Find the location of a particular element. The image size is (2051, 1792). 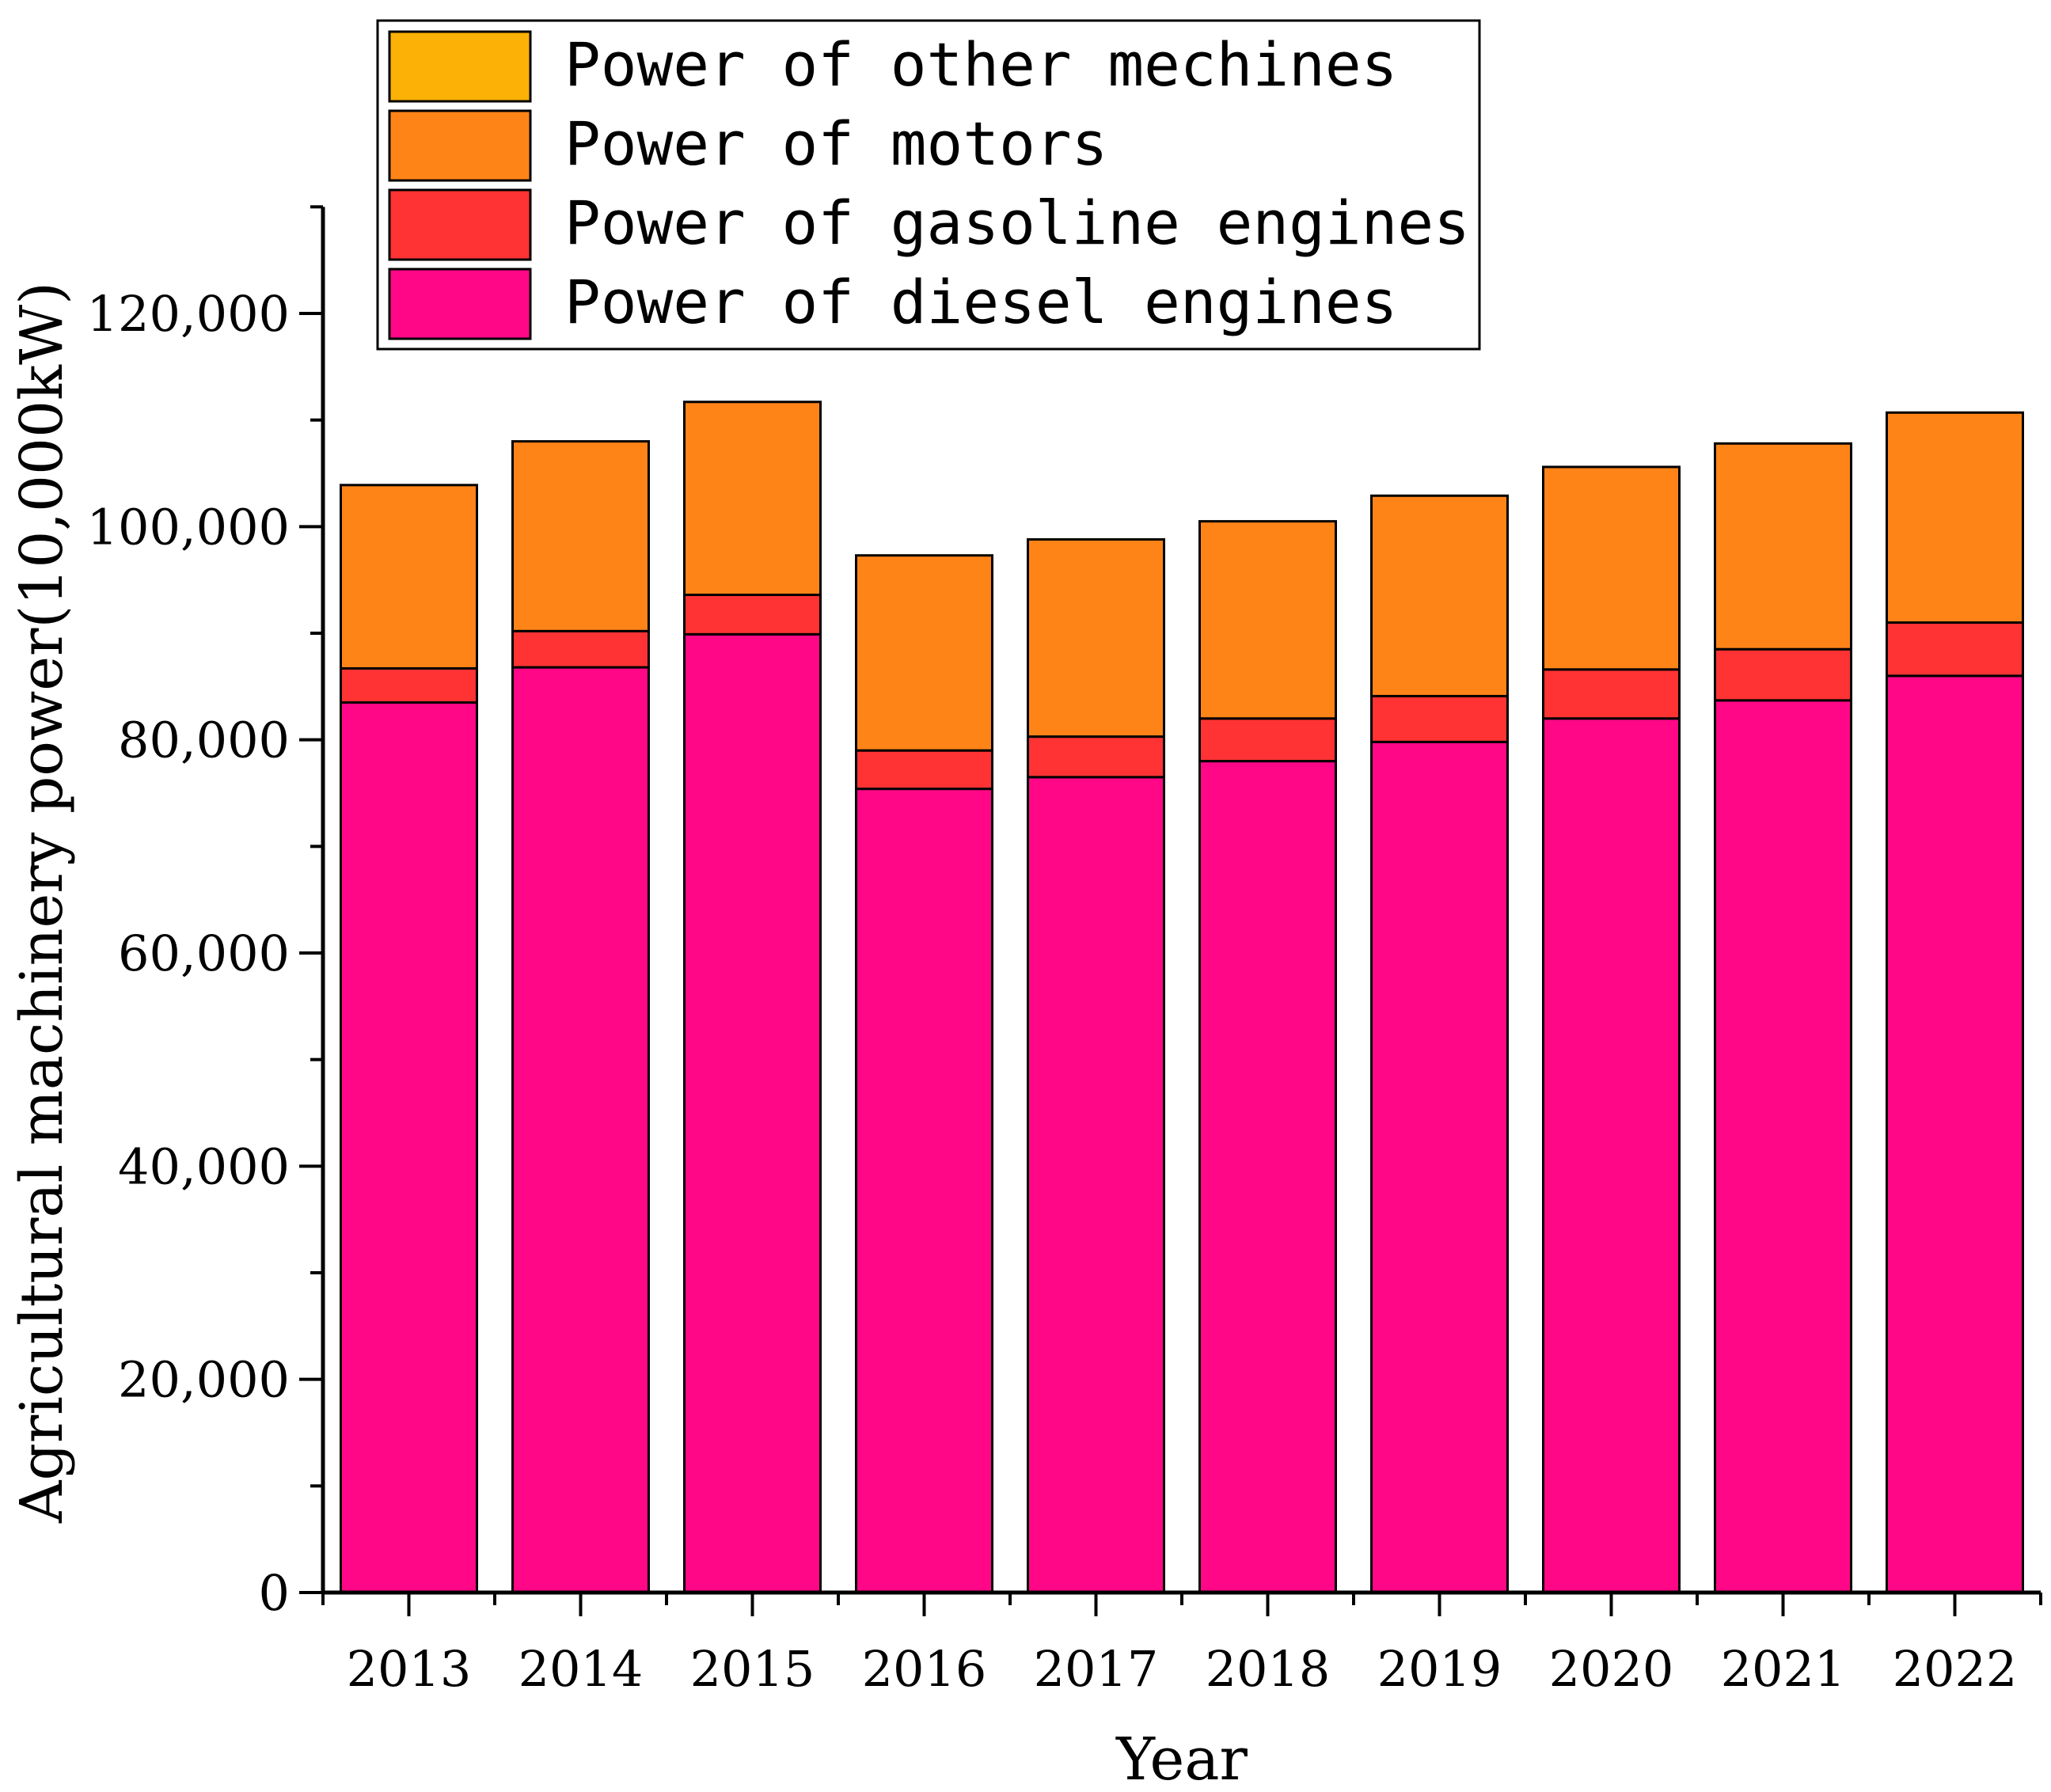

legend-box is located at coordinates (928, 185).